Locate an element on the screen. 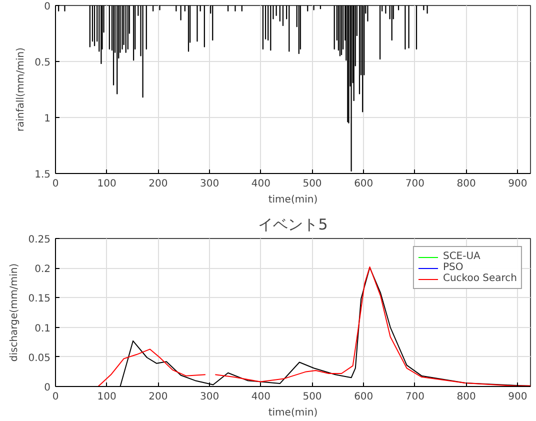  y-tick-label: 0.5 is located at coordinates (42, 63).